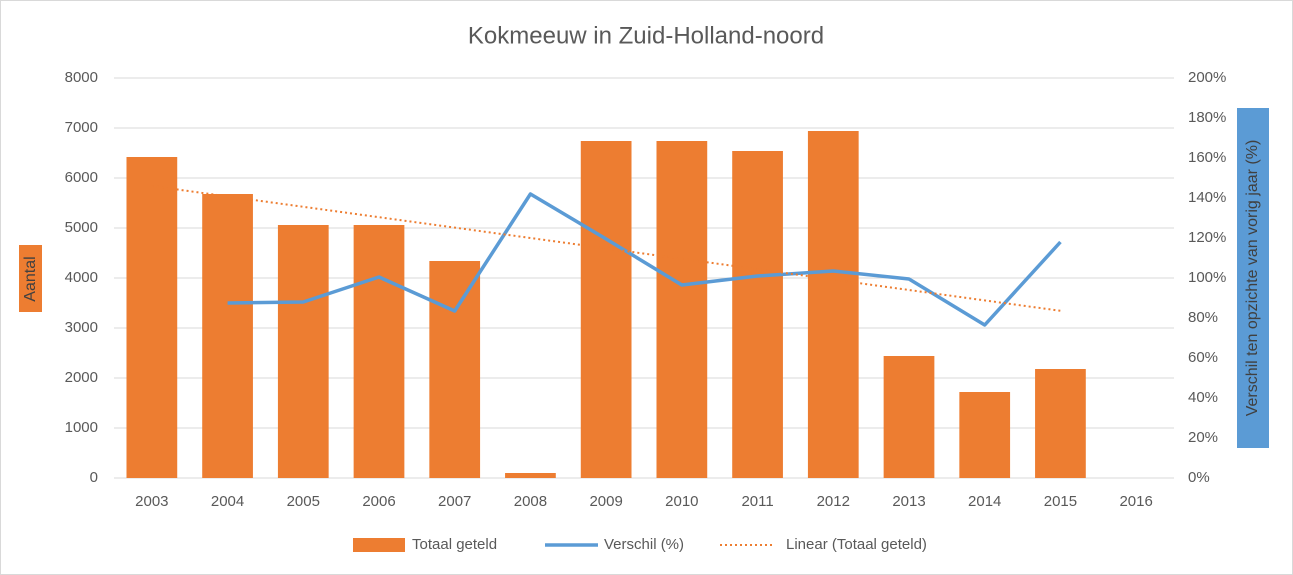 The image size is (1293, 575). Describe the element at coordinates (984, 501) in the screenshot. I see `x-tick-label: 2014` at that location.